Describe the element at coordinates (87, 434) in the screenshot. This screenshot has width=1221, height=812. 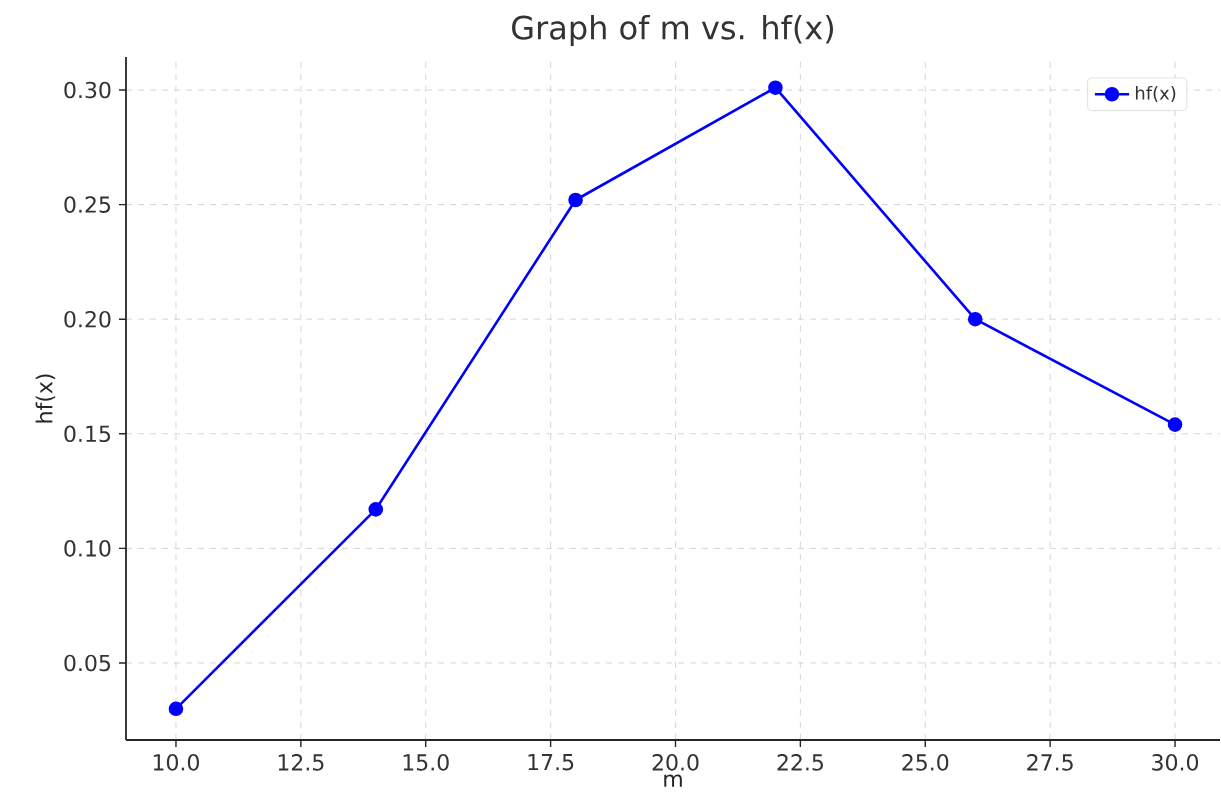
I see `y-tick-label: 0.15` at that location.